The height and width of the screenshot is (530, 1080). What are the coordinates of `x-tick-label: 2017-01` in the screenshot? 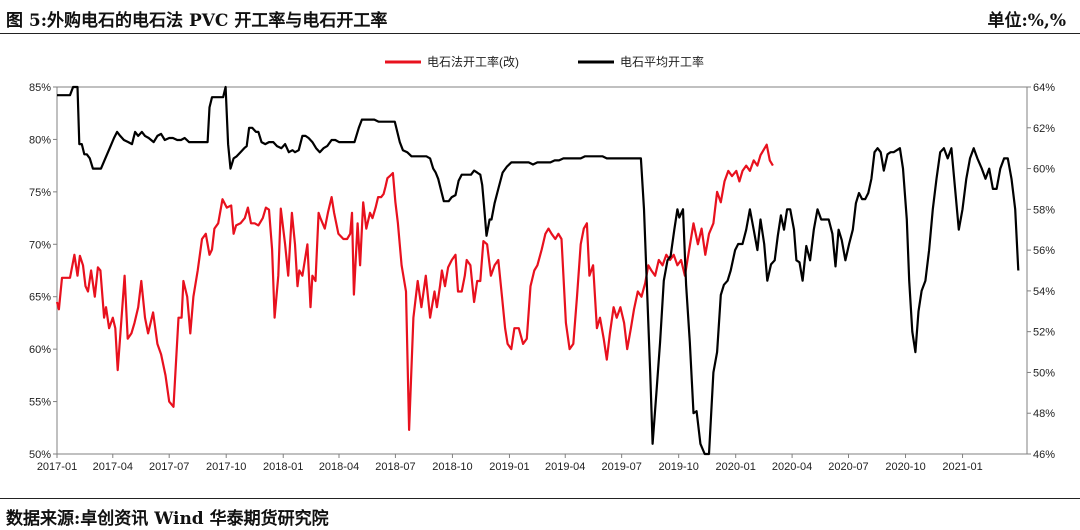 It's located at (57, 467).